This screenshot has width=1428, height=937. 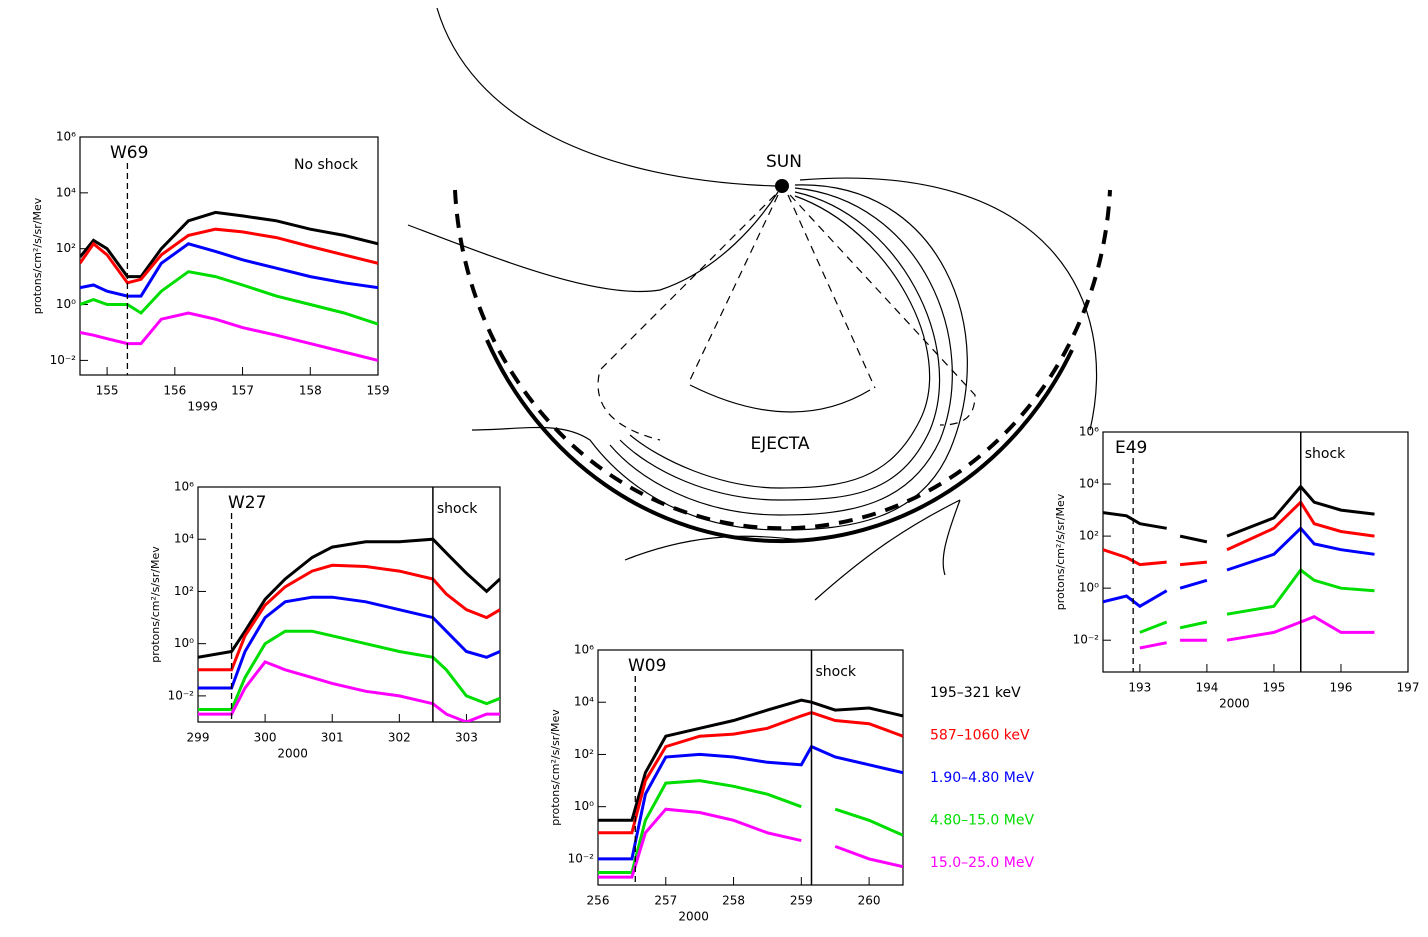 What do you see at coordinates (598, 901) in the screenshot?
I see `x-tick-label: 256` at bounding box center [598, 901].